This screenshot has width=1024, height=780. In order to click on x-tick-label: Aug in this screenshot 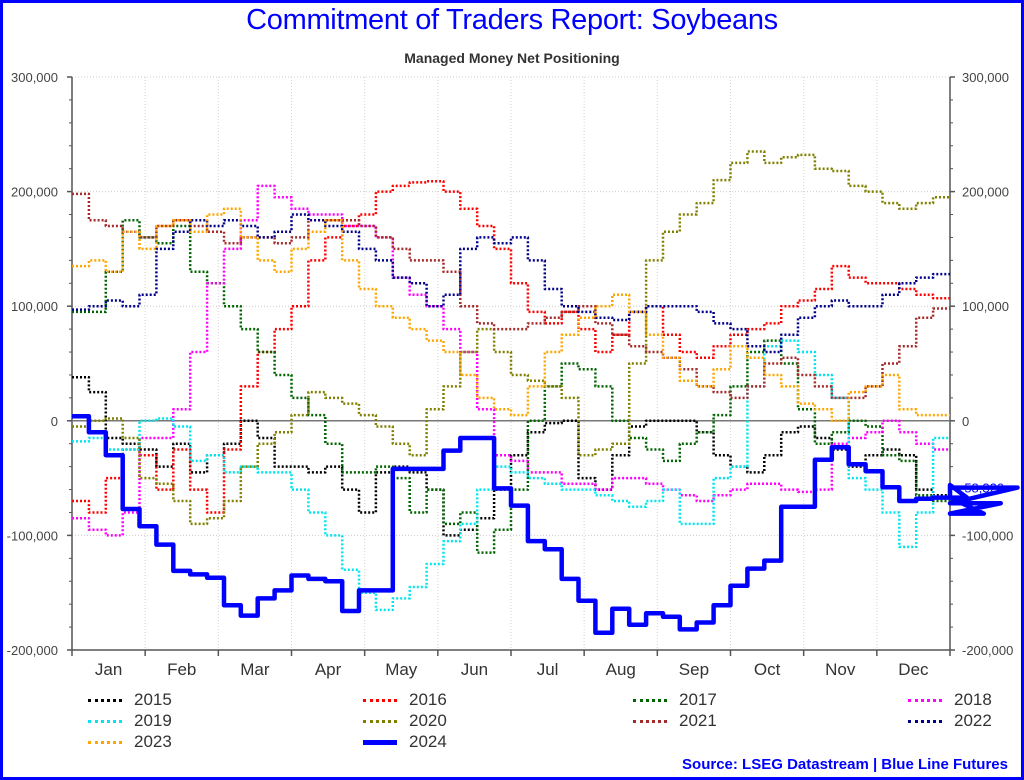, I will do `click(621, 669)`.